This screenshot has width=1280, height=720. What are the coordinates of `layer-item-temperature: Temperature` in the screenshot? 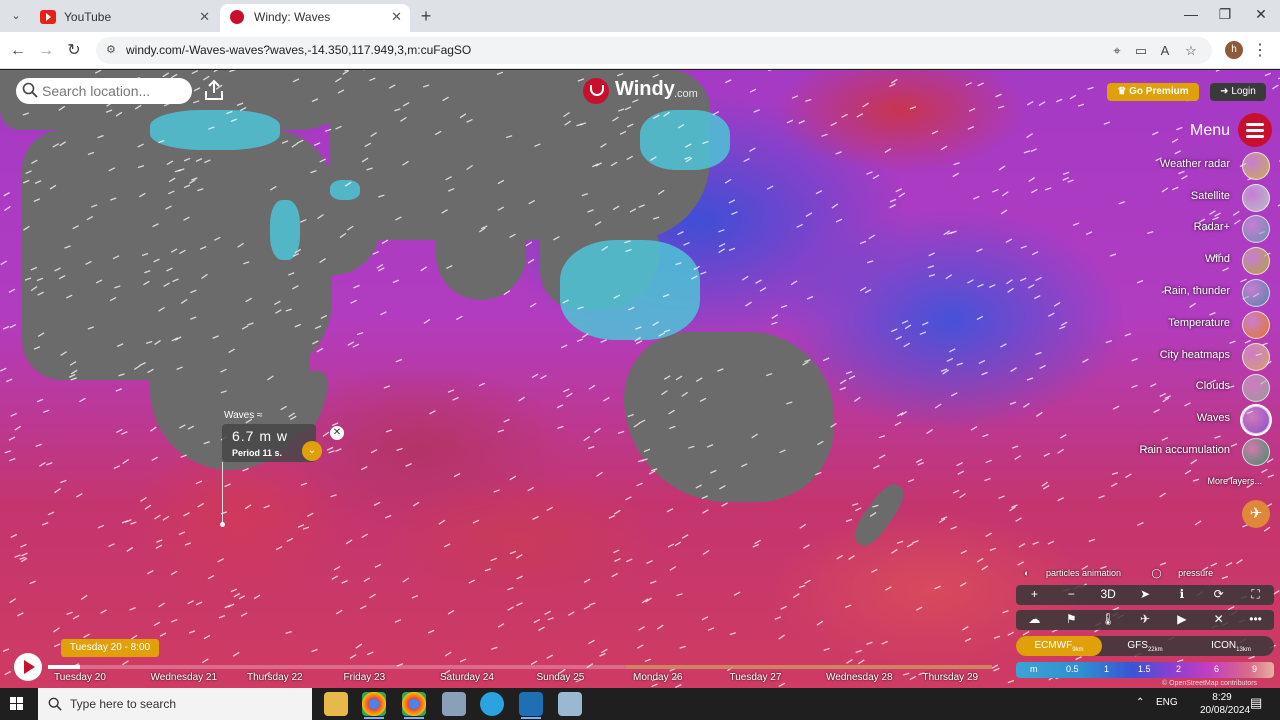 It's located at (1170, 325).